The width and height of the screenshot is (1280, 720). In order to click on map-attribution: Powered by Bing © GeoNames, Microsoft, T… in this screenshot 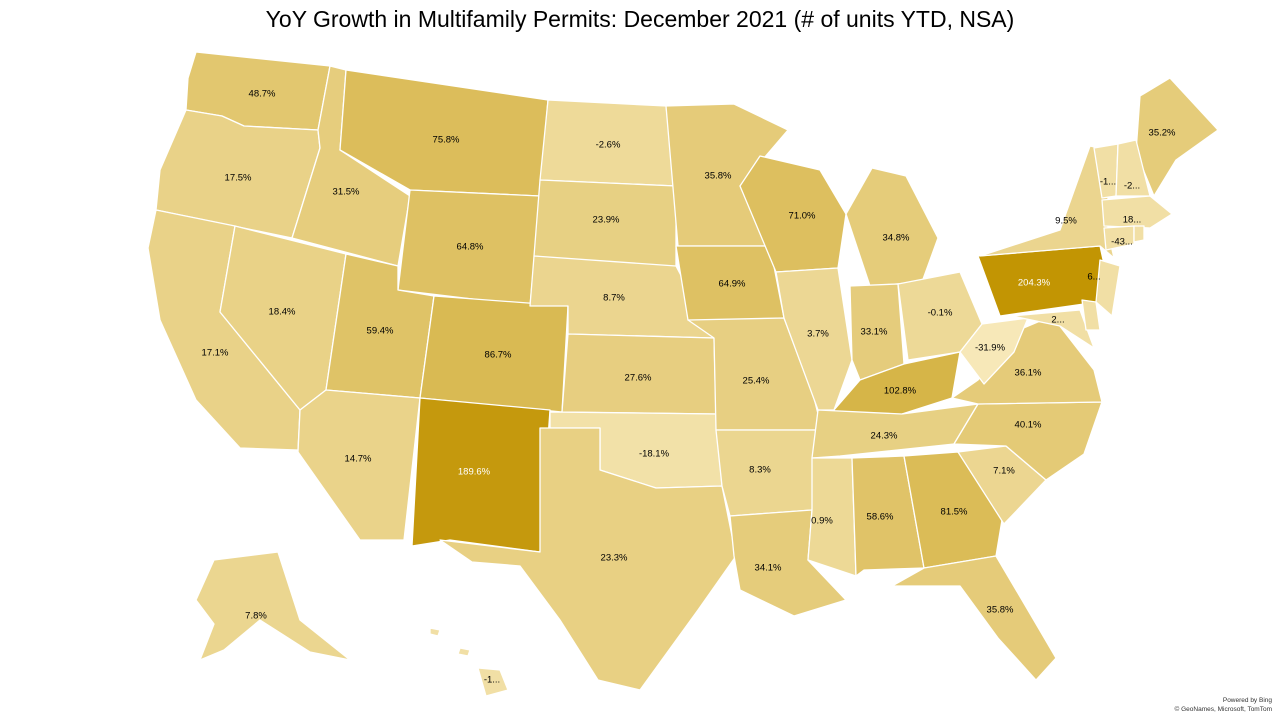, I will do `click(1224, 705)`.